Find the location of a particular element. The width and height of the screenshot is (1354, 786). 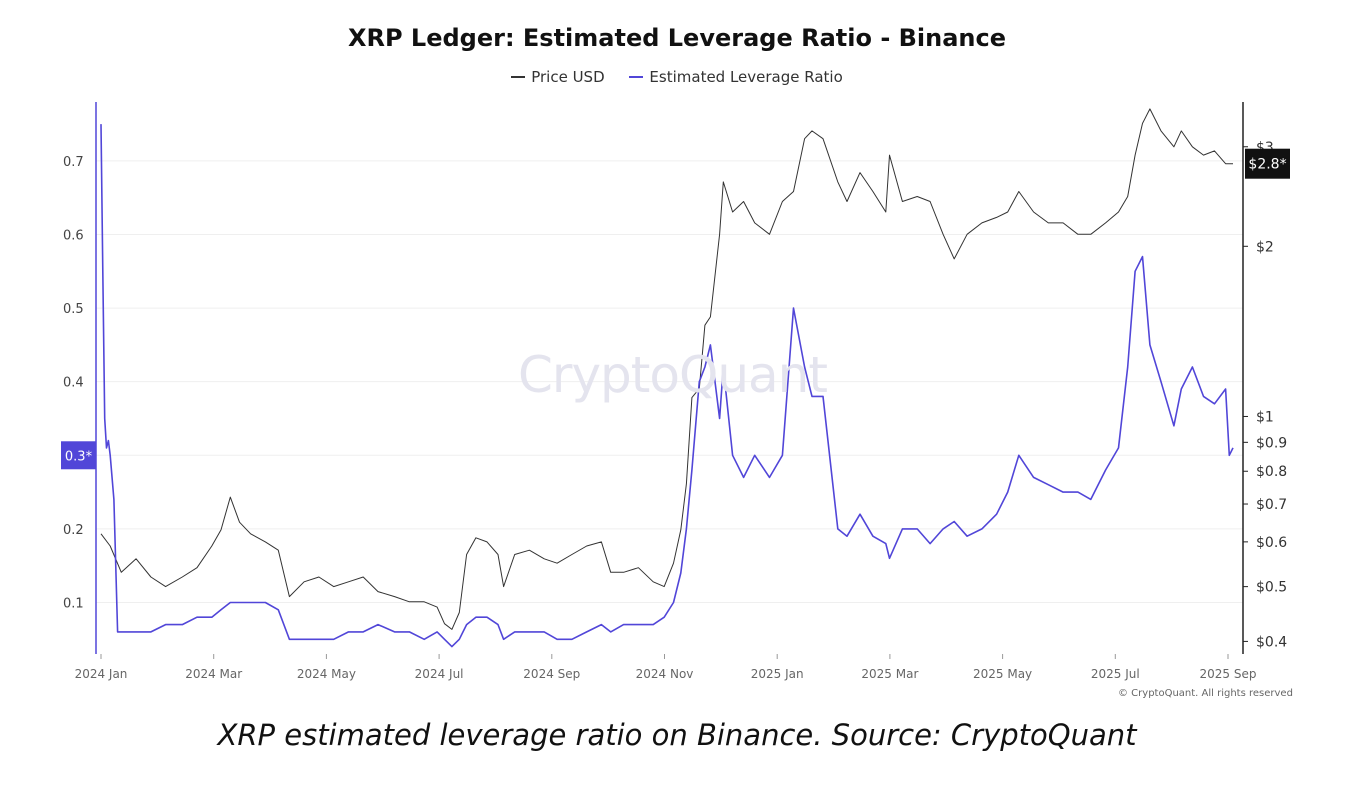

watermark: CryptoQuant is located at coordinates (673, 375).